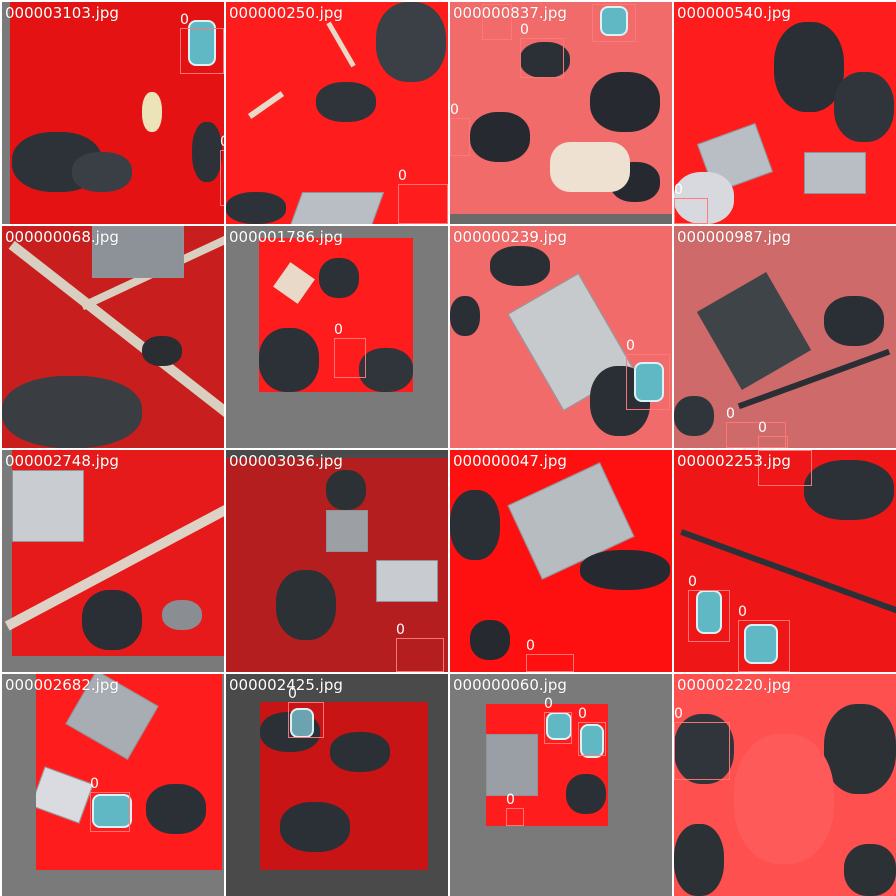  Describe the element at coordinates (62, 237) in the screenshot. I see `tile-filename: 000000068.jpg` at that location.